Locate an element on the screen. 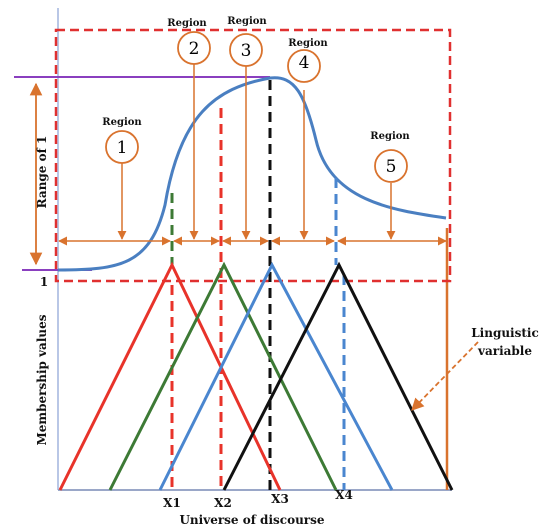 This screenshot has width=552, height=530. region-word-2: Region is located at coordinates (187, 23).